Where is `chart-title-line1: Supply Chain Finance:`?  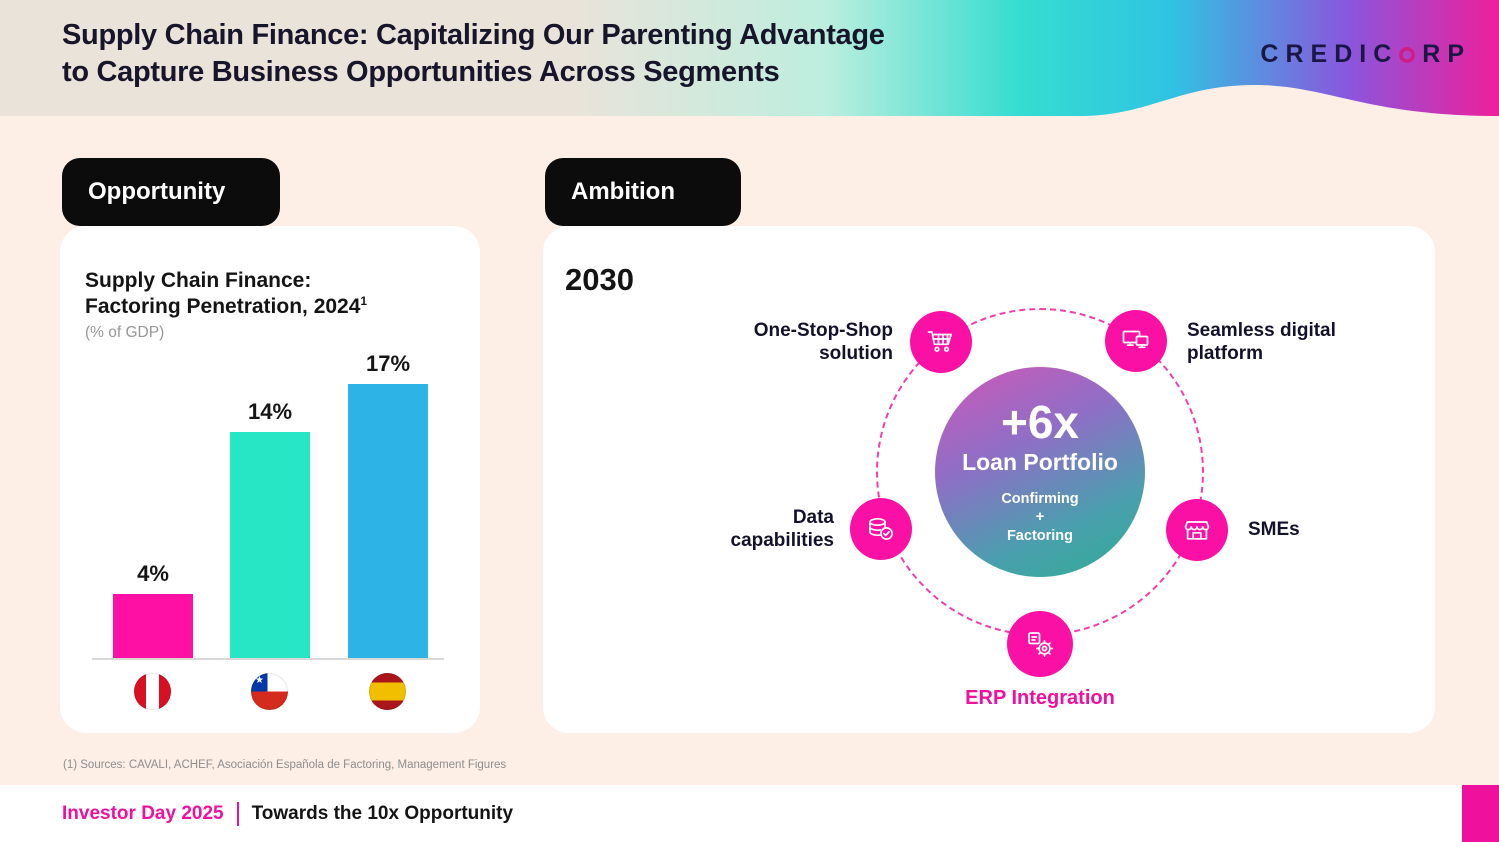 chart-title-line1: Supply Chain Finance: is located at coordinates (198, 280).